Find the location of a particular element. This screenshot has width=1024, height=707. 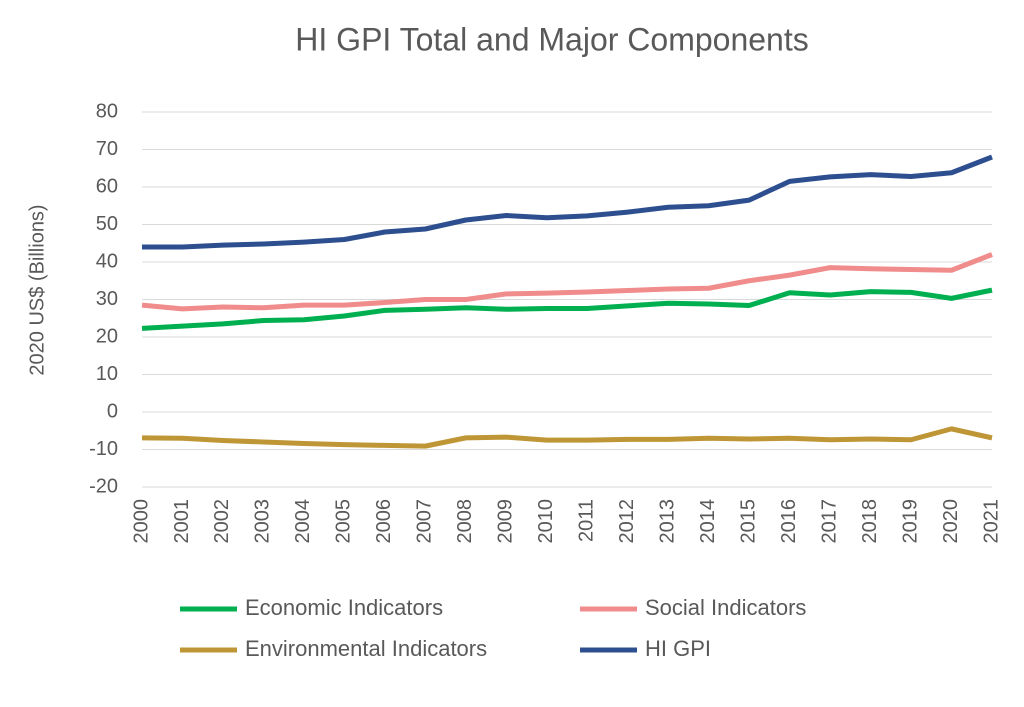

legend-label: HI GPI is located at coordinates (678, 648).